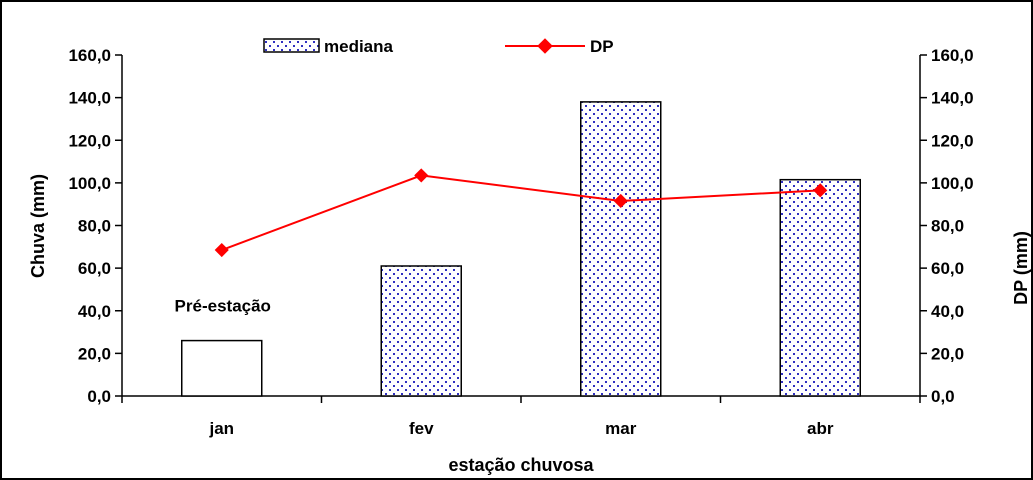  I want to click on legend: mediana DP, so click(438, 46).